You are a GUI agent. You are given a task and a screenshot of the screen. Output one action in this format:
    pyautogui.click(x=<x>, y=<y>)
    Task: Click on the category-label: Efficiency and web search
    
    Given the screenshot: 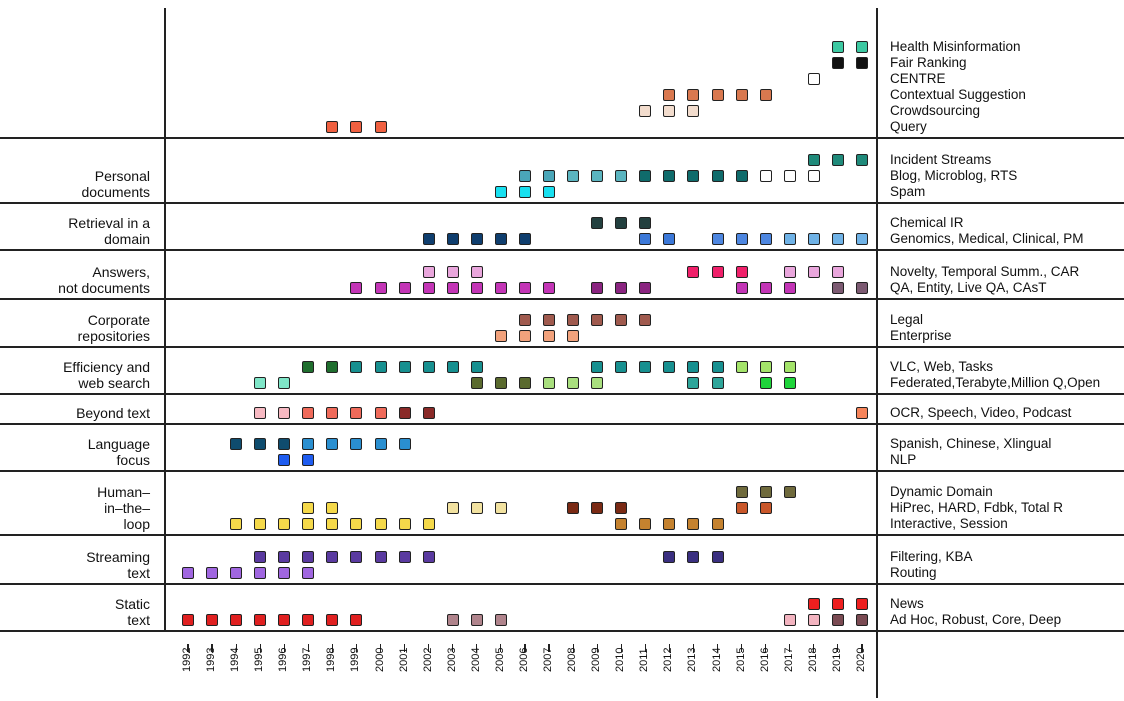 What is the action you would take?
    pyautogui.click(x=106, y=375)
    